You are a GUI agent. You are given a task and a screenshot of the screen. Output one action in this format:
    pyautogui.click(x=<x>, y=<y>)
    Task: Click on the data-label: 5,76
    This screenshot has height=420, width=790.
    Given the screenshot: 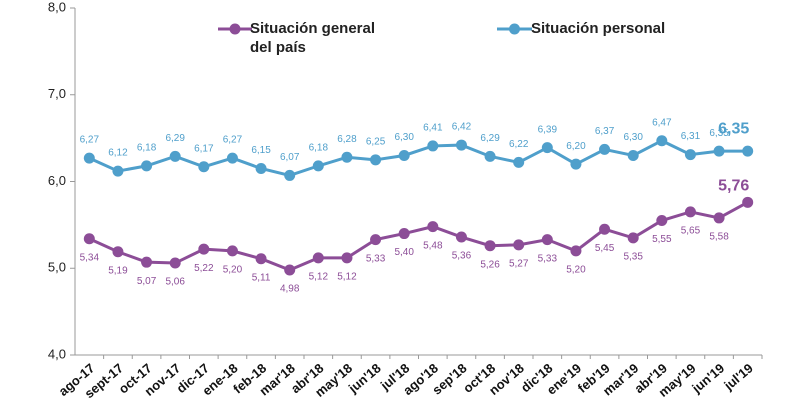 What is the action you would take?
    pyautogui.click(x=733, y=186)
    